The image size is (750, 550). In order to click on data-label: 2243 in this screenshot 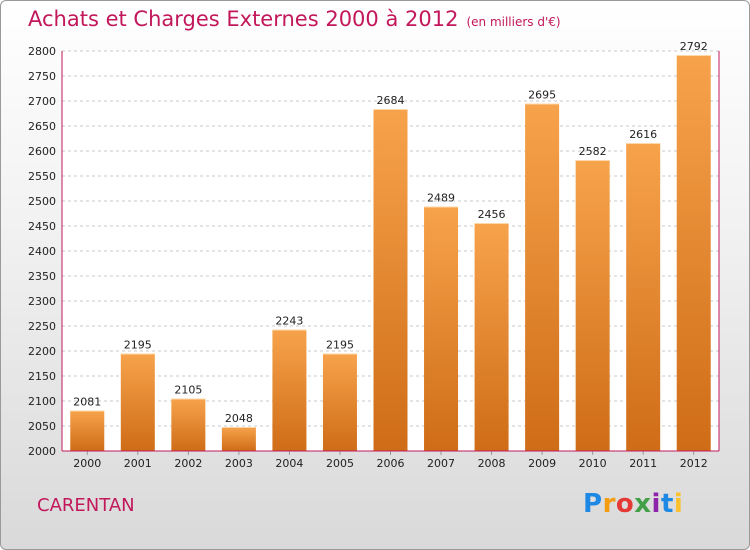, I will do `click(289, 321)`.